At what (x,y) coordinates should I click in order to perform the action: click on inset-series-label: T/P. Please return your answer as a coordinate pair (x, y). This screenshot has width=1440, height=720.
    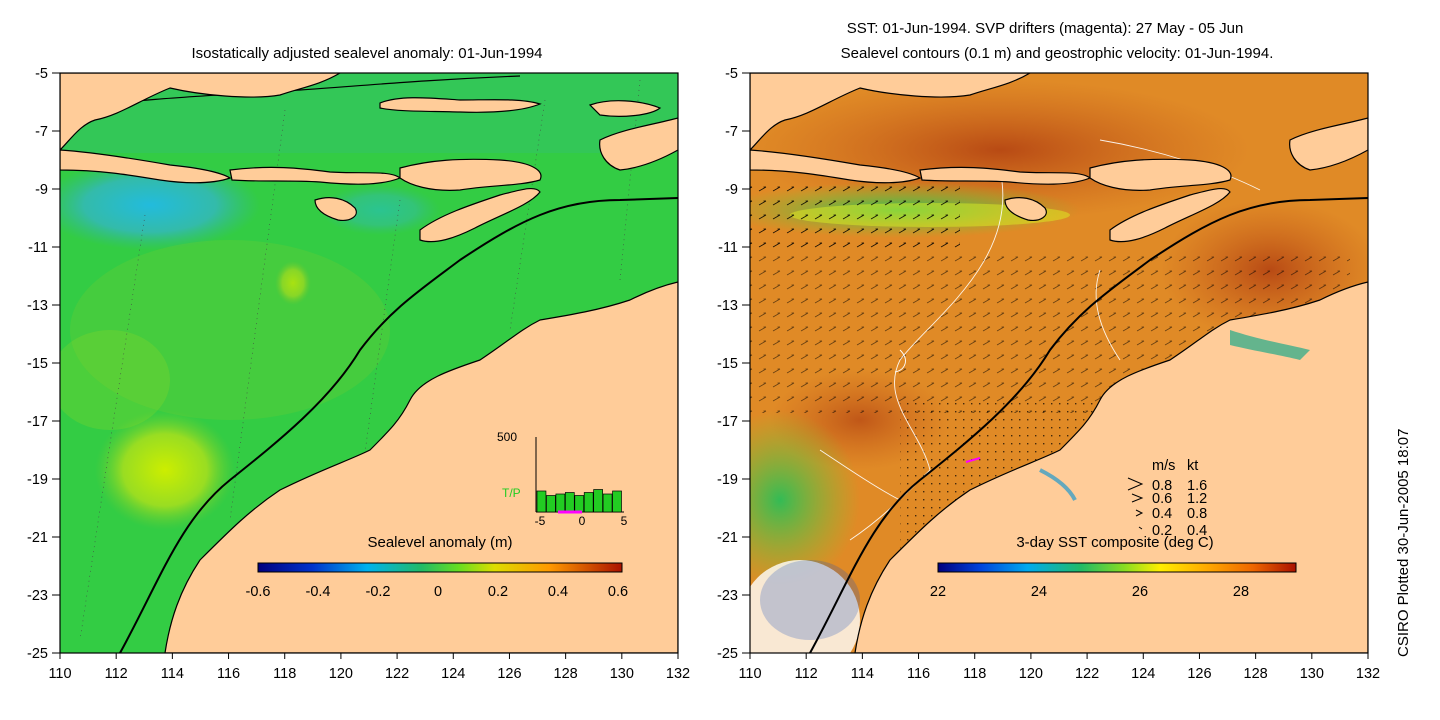
    Looking at the image, I should click on (511, 493).